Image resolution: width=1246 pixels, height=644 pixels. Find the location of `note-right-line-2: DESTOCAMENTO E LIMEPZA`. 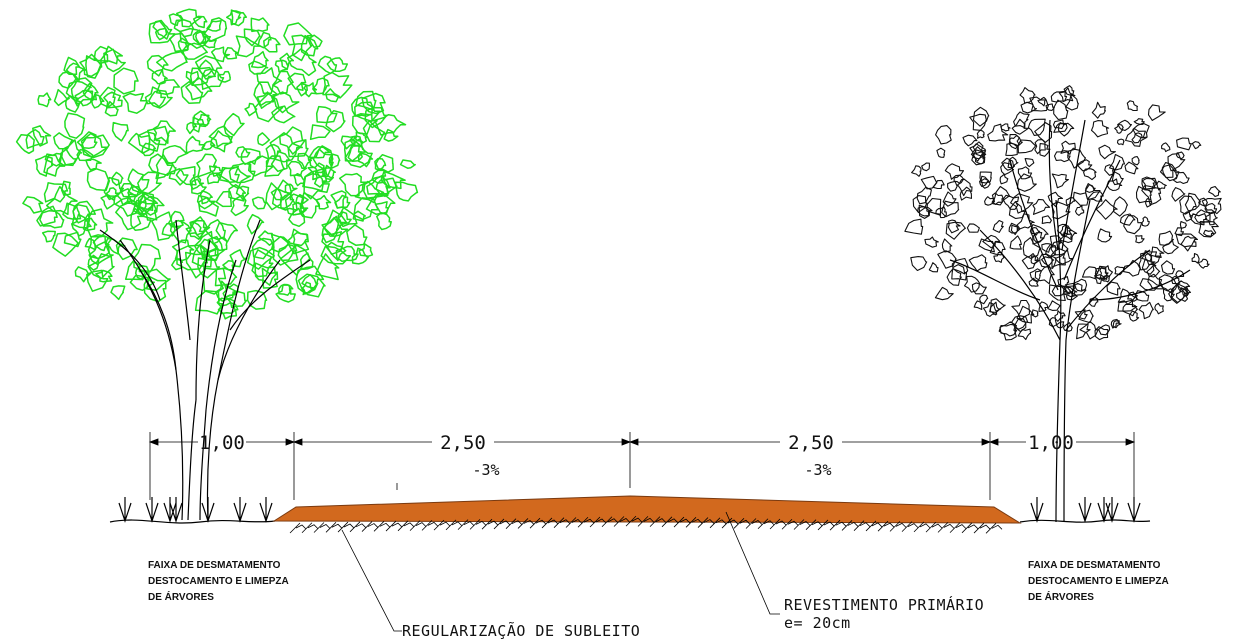

note-right-line-2: DESTOCAMENTO E LIMEPZA is located at coordinates (1098, 581).